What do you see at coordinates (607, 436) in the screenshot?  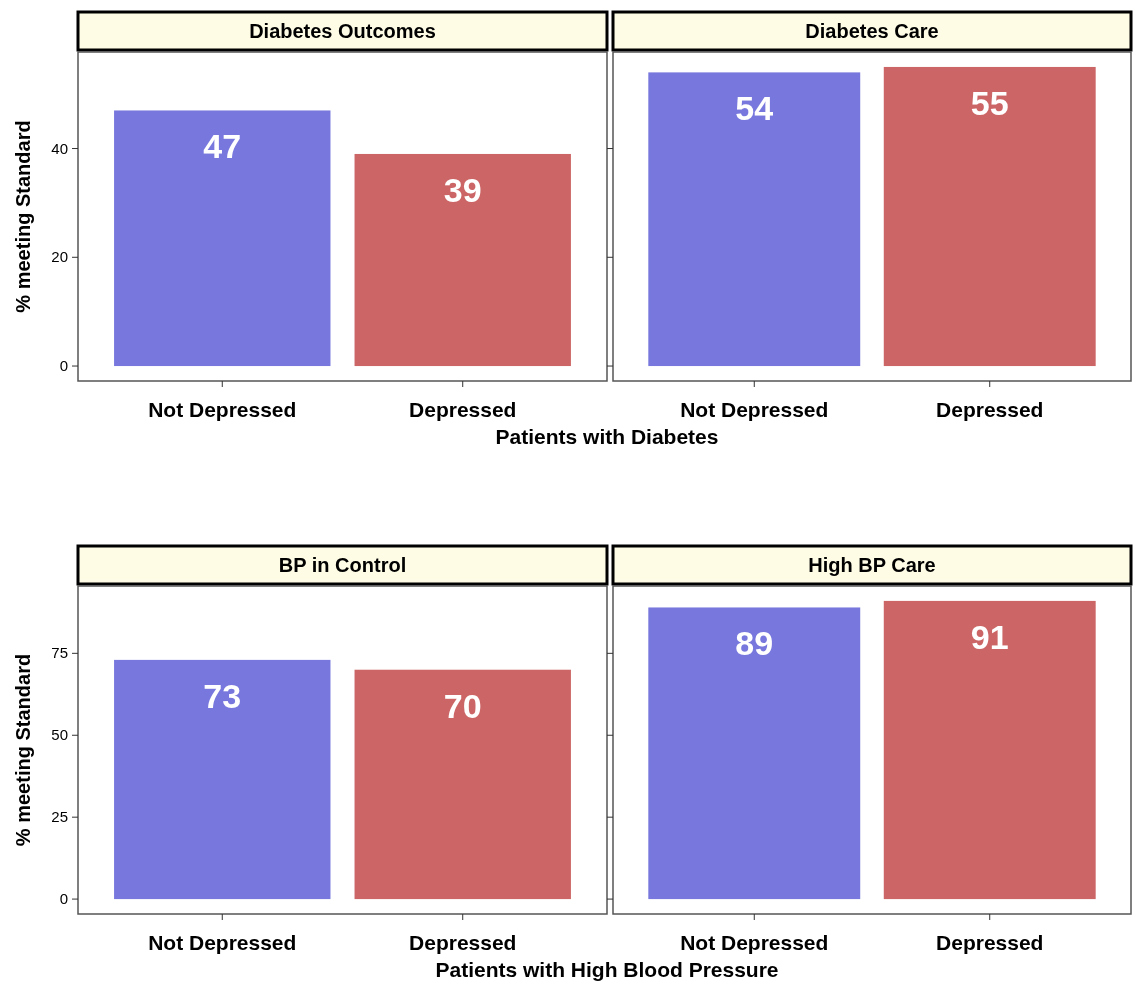 I see `x-axis-title: Patients with Diabetes` at bounding box center [607, 436].